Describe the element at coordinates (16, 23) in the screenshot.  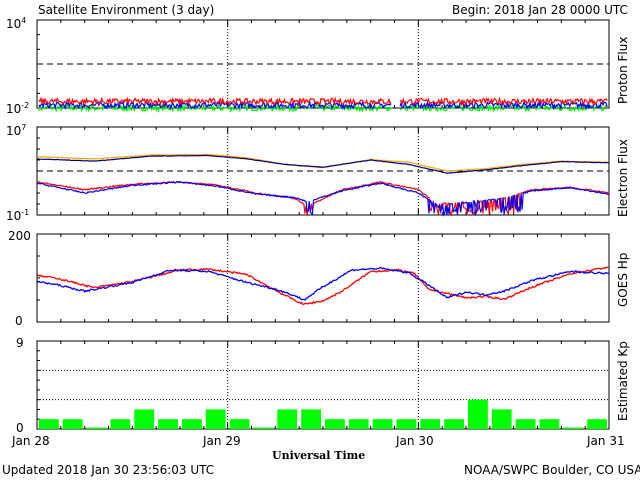
I see `proton-ytick-top: 104` at that location.